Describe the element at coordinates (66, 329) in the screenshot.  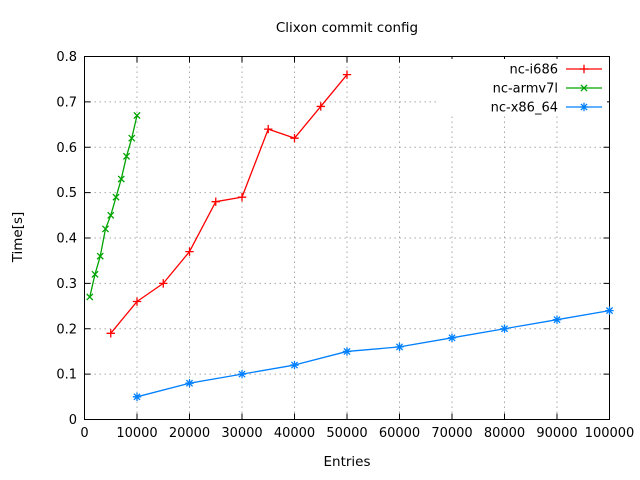
I see `y-tick-label: 0.2` at that location.